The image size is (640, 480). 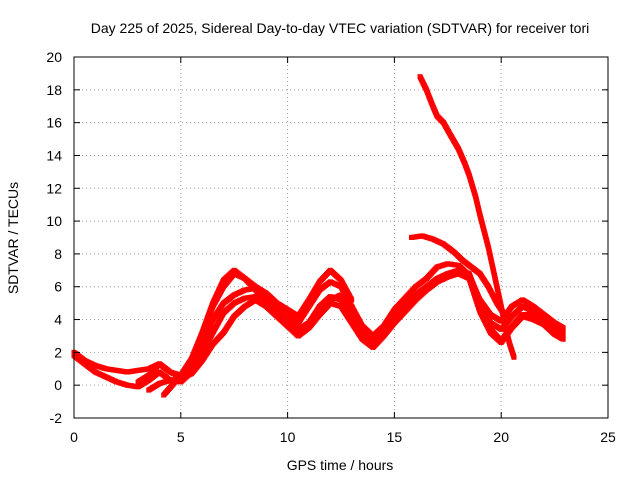 What do you see at coordinates (395, 437) in the screenshot?
I see `x-tick-label: 15` at bounding box center [395, 437].